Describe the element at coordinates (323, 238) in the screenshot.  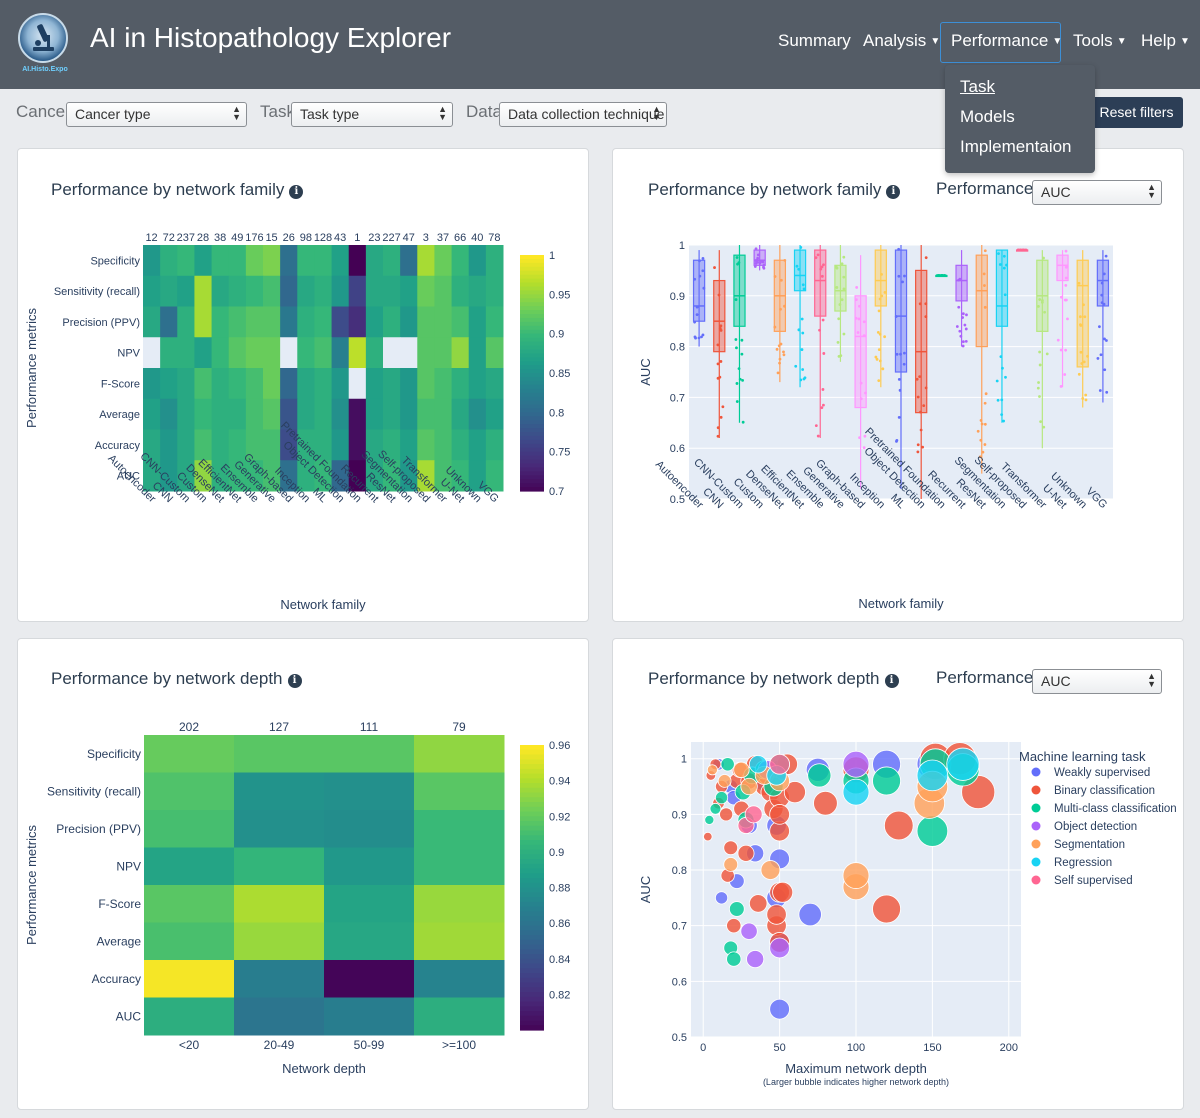
I see `count-label: 128` at that location.